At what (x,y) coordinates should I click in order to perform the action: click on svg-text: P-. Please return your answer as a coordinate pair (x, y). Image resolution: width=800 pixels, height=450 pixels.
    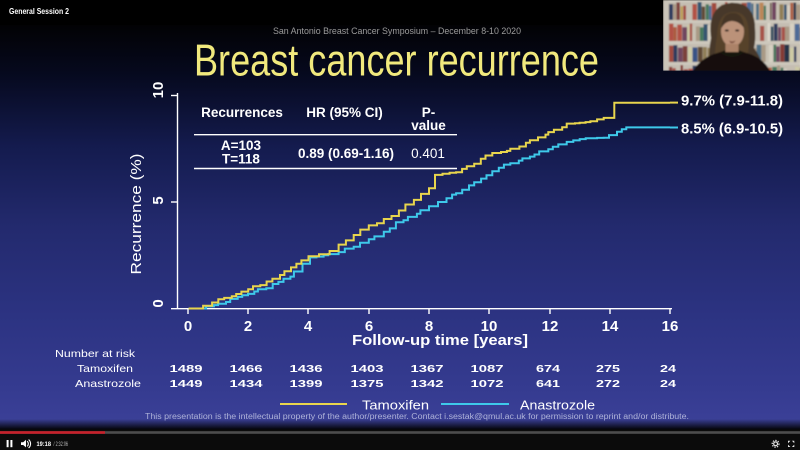
    Looking at the image, I should click on (429, 112).